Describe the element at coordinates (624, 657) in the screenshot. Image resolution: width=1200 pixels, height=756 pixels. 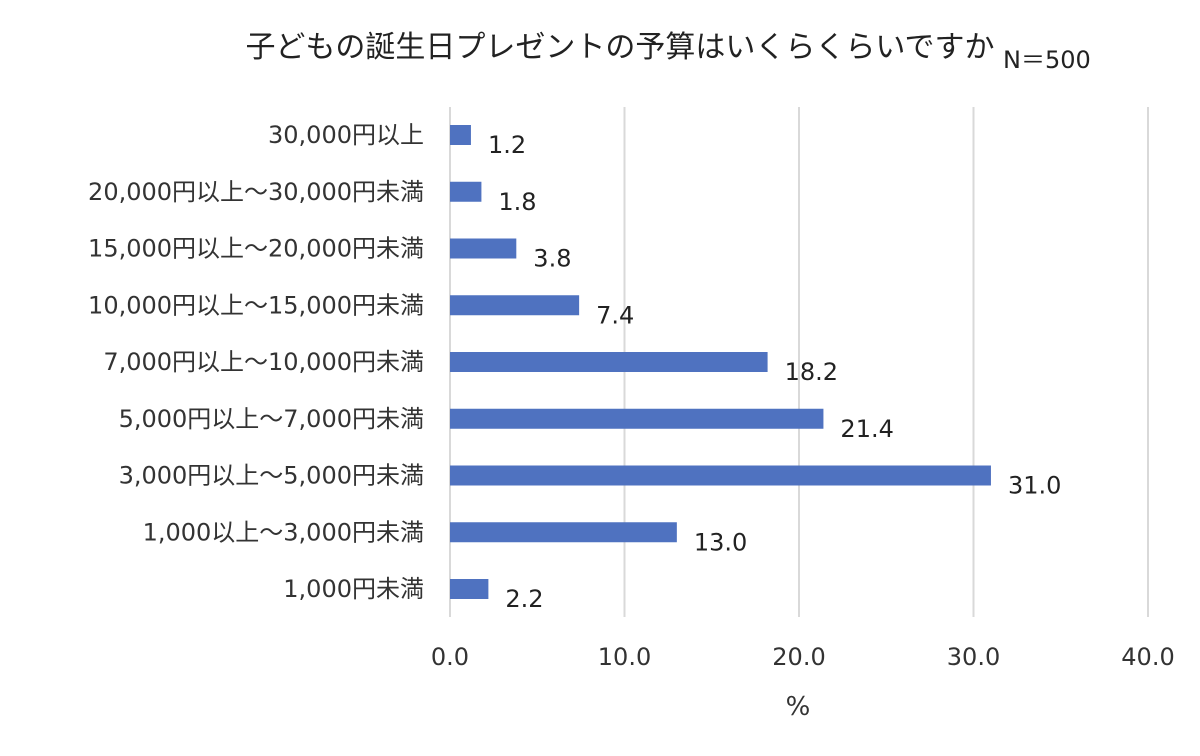
I see `x-tick-label: 10.0` at that location.